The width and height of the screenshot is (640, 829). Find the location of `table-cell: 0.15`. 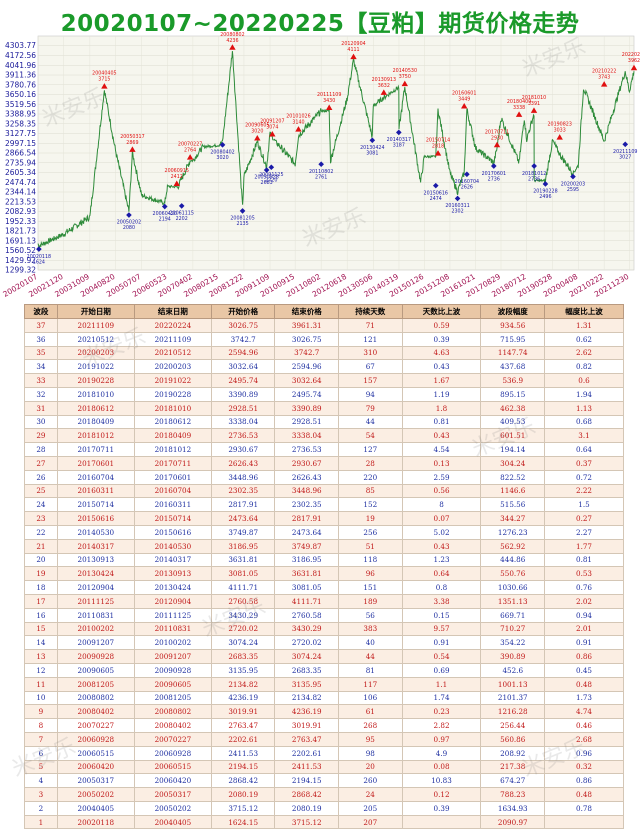

table-cell: 0.15 is located at coordinates (441, 615).